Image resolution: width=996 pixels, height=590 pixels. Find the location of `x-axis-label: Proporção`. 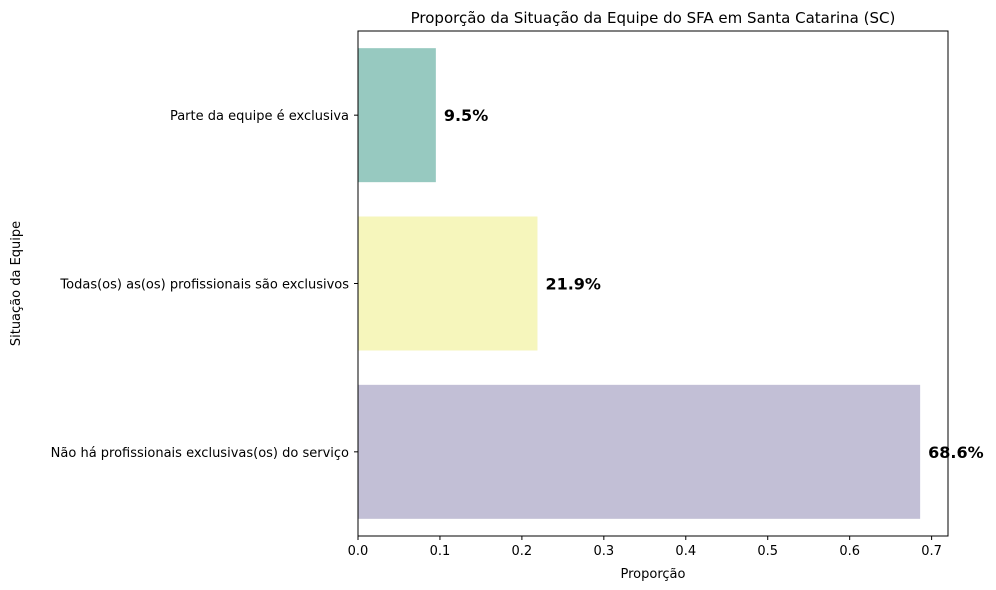

x-axis-label: Proporção is located at coordinates (653, 574).